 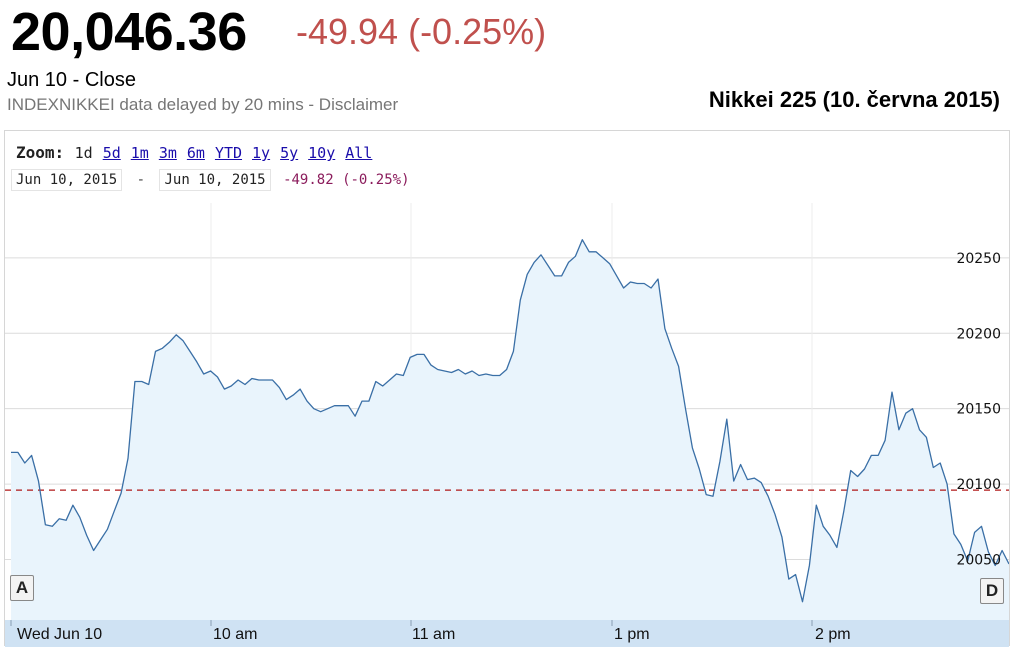 What do you see at coordinates (235, 634) in the screenshot?
I see `x-tick-label: 10 am` at bounding box center [235, 634].